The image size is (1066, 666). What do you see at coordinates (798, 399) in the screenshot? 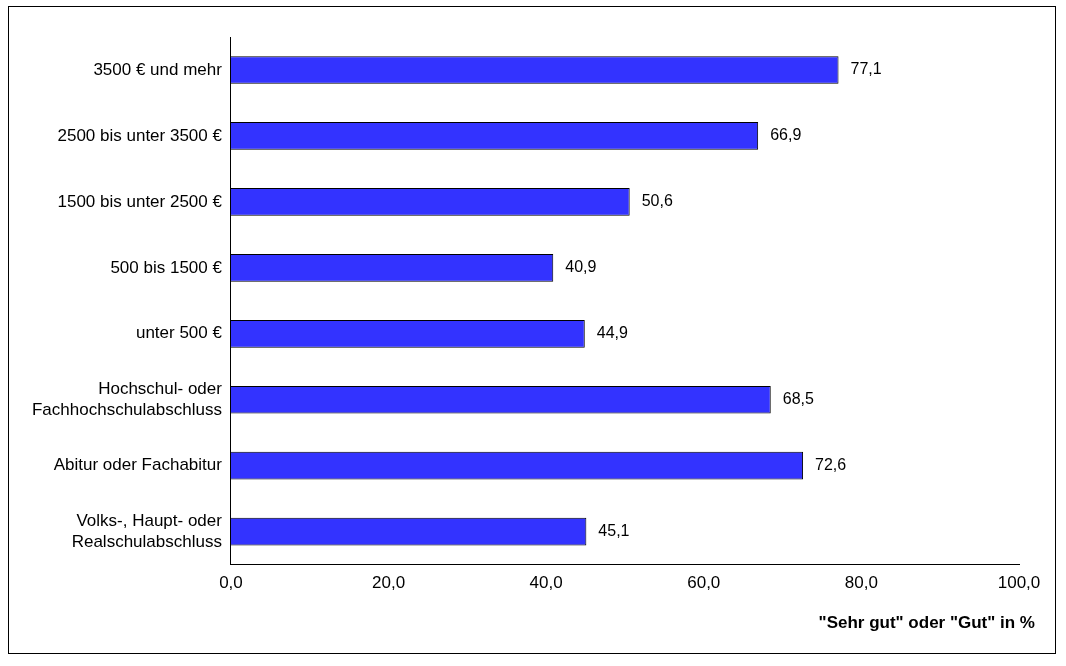
I see `data-label: 68,5` at bounding box center [798, 399].